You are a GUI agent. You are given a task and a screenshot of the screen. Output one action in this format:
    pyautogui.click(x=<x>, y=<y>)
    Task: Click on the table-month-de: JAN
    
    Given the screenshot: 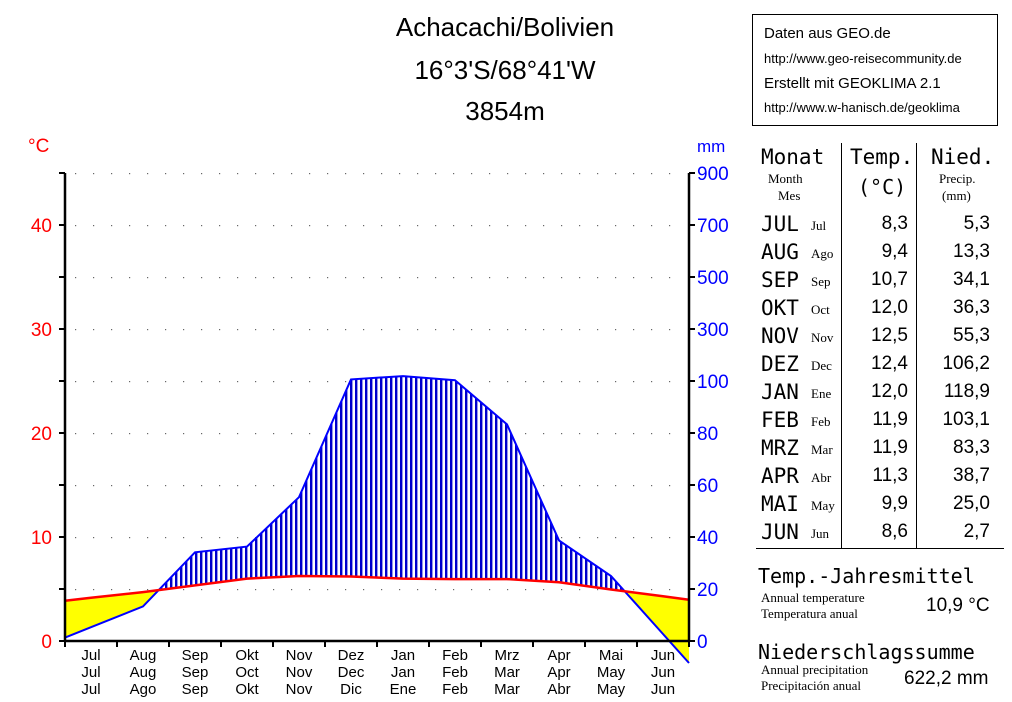 What is the action you would take?
    pyautogui.click(x=780, y=392)
    